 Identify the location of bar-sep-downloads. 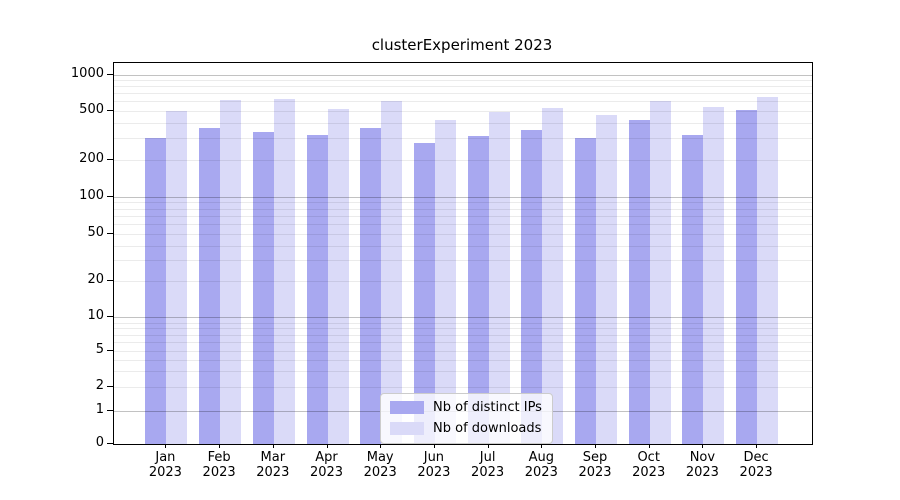
(606, 279).